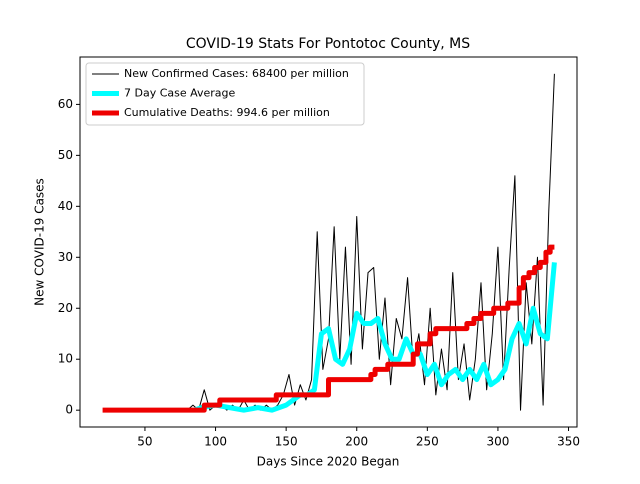  What do you see at coordinates (328, 44) in the screenshot?
I see `chart-title: COVID-19 Stats For Pontotoc County, MS` at bounding box center [328, 44].